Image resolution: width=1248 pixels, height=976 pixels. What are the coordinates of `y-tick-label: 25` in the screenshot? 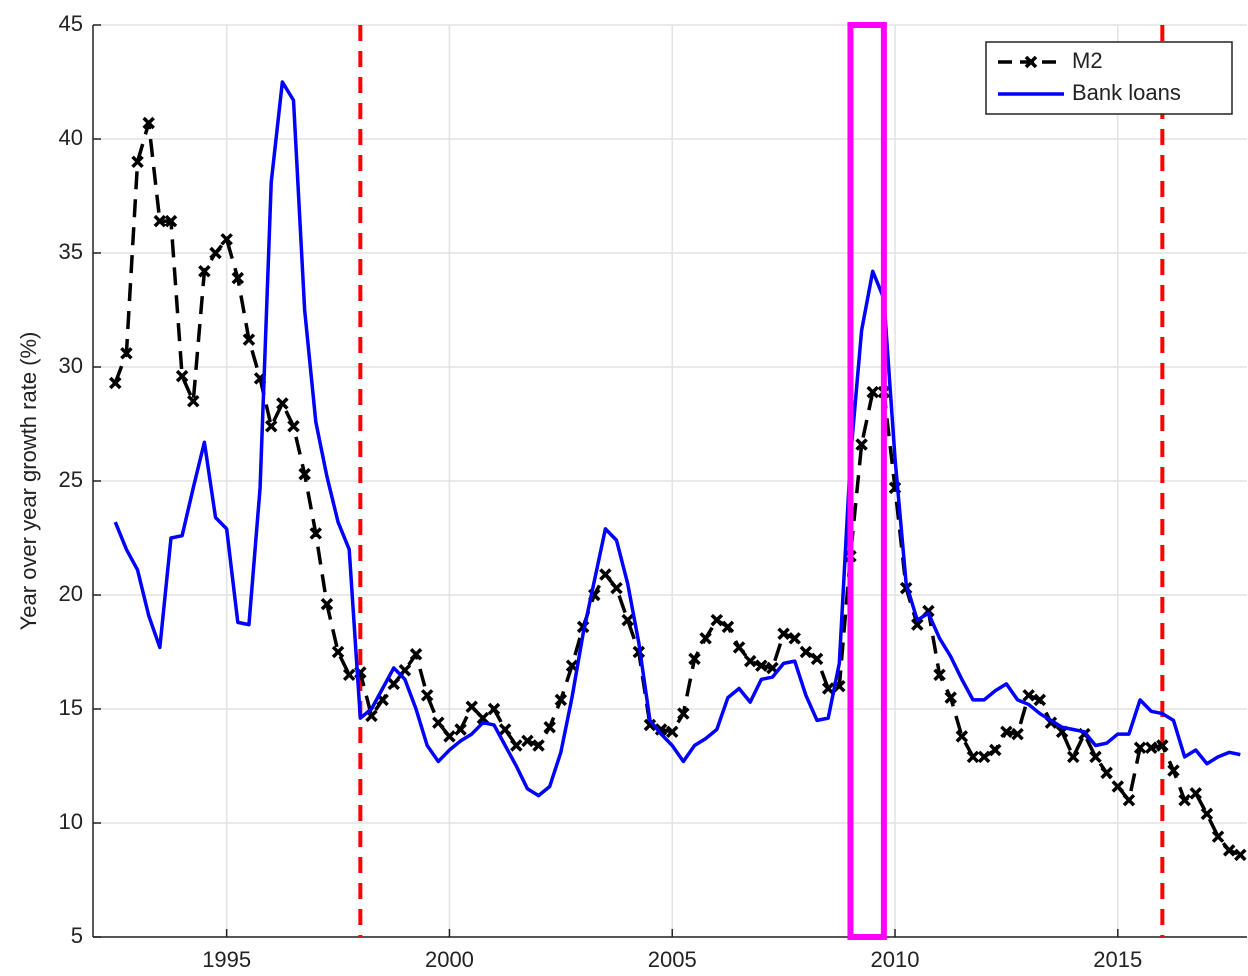 It's located at (71, 479).